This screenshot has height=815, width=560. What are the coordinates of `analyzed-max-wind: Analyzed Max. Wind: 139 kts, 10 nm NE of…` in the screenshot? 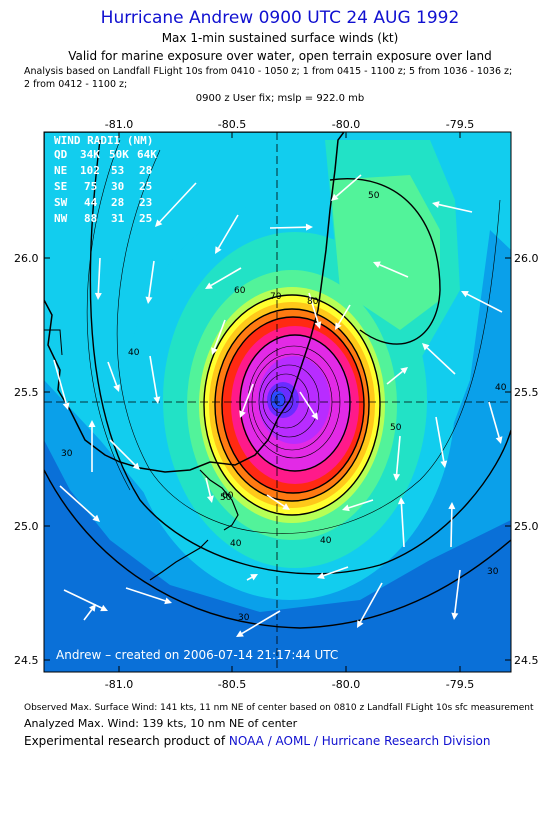 It's located at (161, 723).